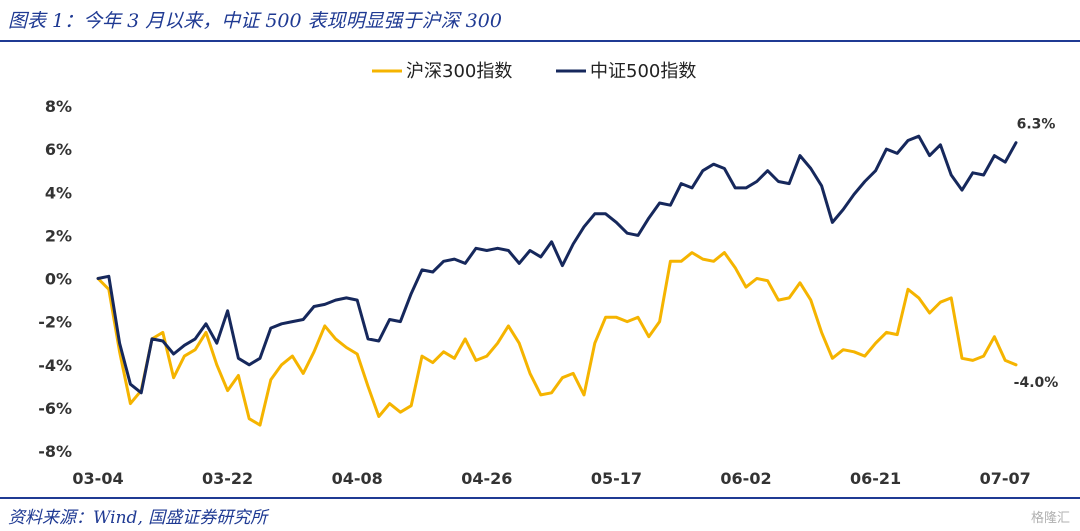 This screenshot has height=531, width=1080. What do you see at coordinates (55, 408) in the screenshot?
I see `y-tick-label: -6%` at bounding box center [55, 408].